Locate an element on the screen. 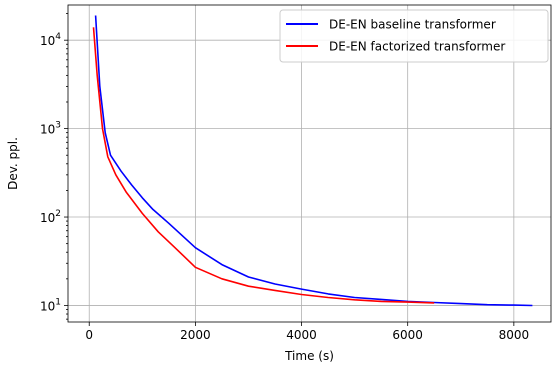 The height and width of the screenshot is (366, 559). x-axis-label: Time (s) is located at coordinates (309, 356).